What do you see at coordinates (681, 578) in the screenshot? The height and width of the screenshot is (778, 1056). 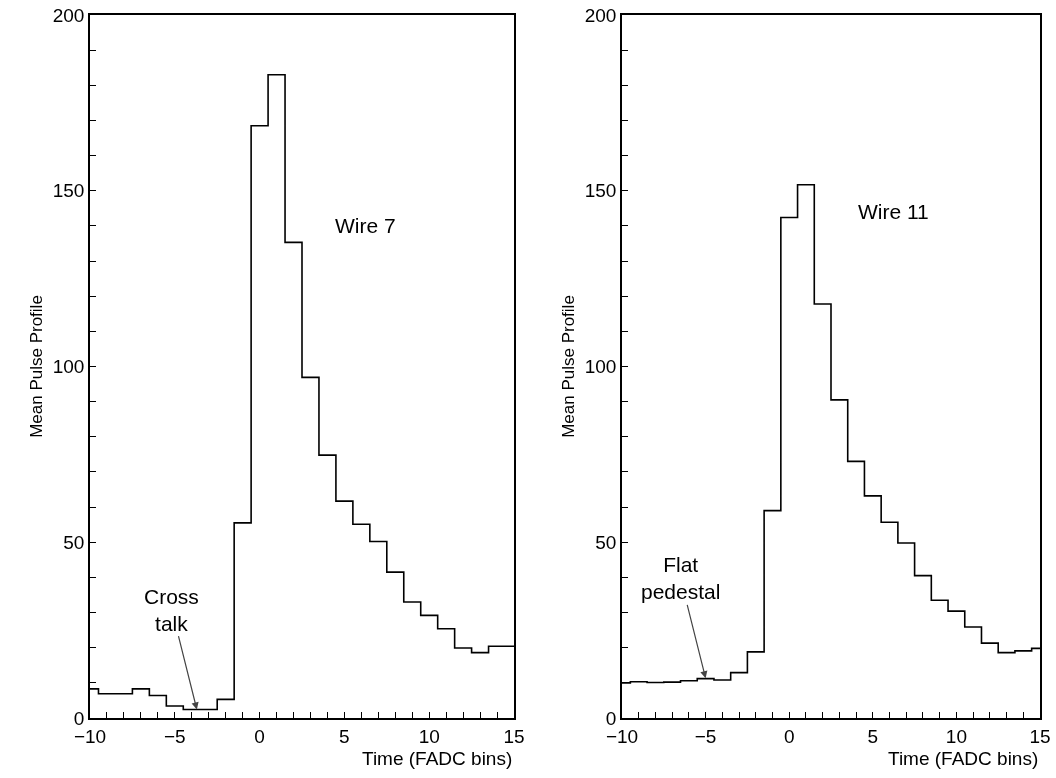 I see `annotation: Flat pedestal` at bounding box center [681, 578].